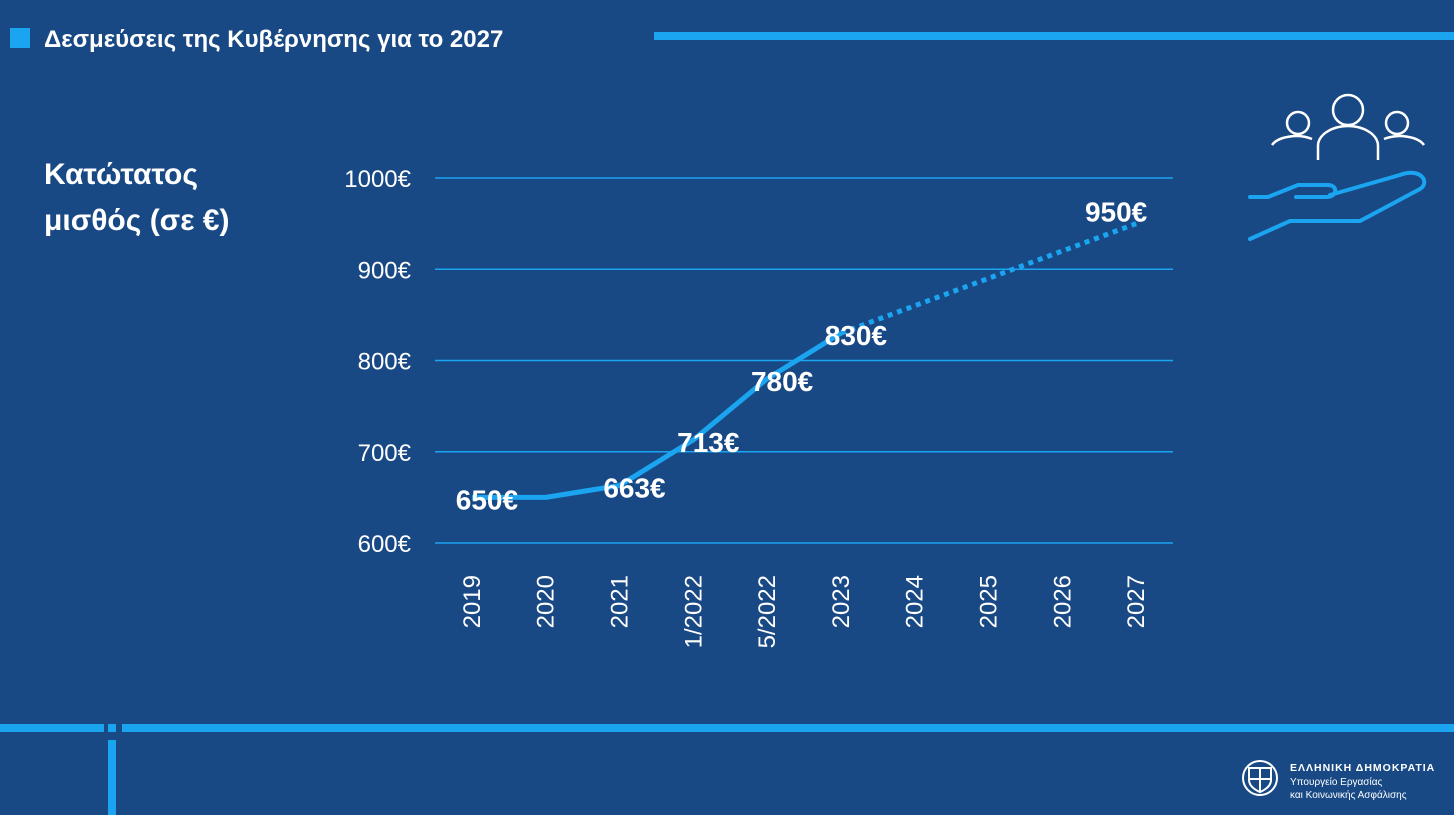  I want to click on footer-country: ΕΛΛΗΝΙΚΗ ΔΗΜΟΚΡΑΤΙΑ, so click(1362, 768).